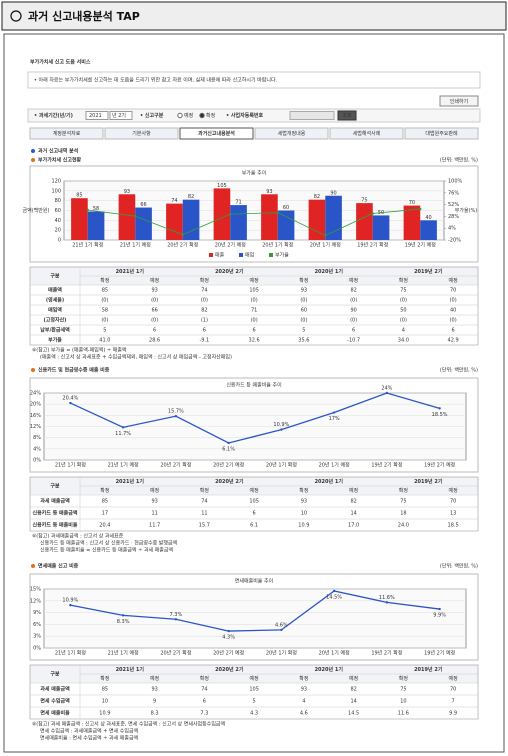  Describe the element at coordinates (176, 615) in the screenshot. I see `point-label: 7.3%` at that location.